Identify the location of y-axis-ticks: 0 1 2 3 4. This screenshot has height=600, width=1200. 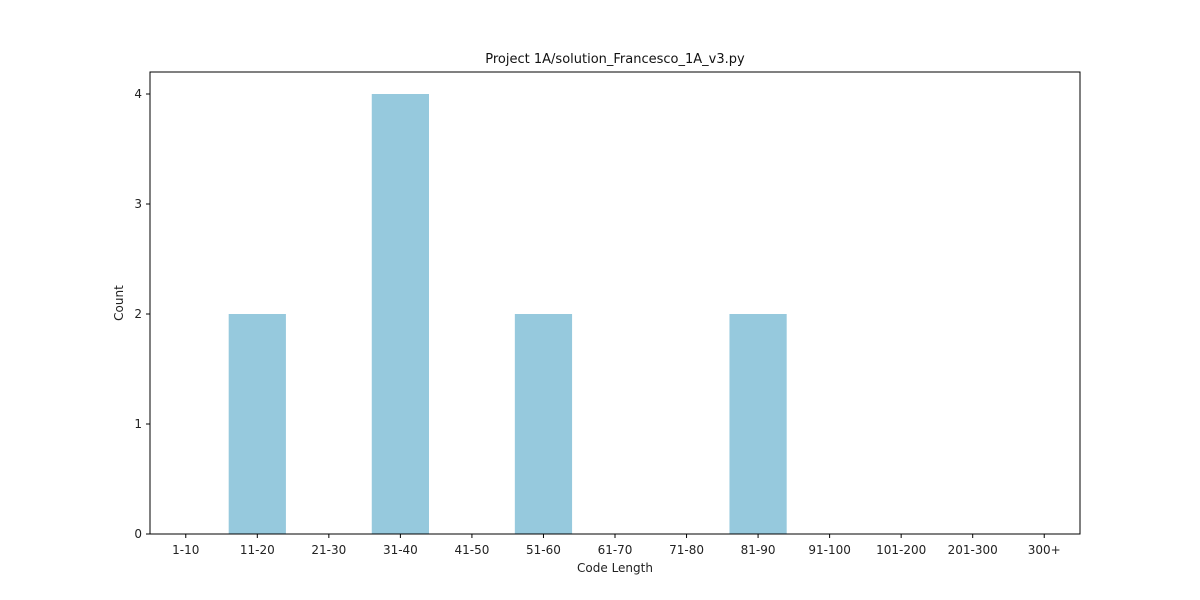
(142, 314).